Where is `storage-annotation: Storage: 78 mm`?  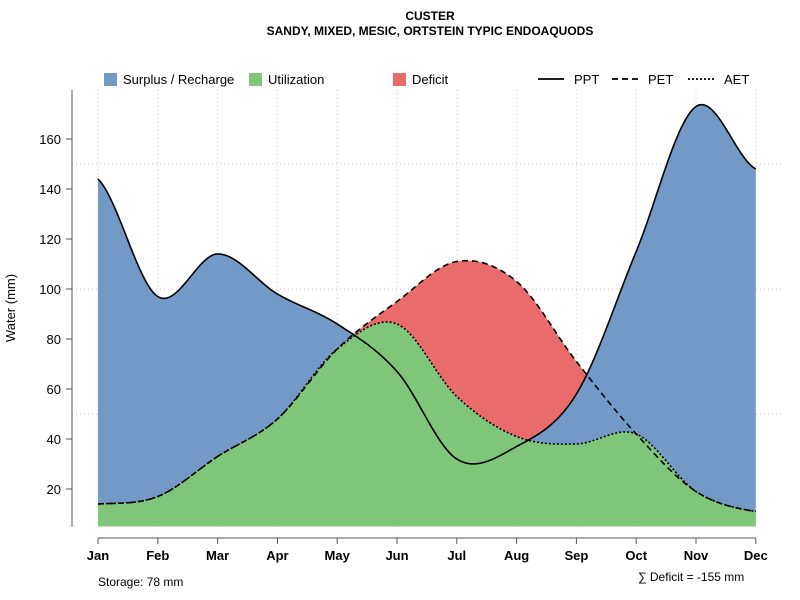 storage-annotation: Storage: 78 mm is located at coordinates (141, 582).